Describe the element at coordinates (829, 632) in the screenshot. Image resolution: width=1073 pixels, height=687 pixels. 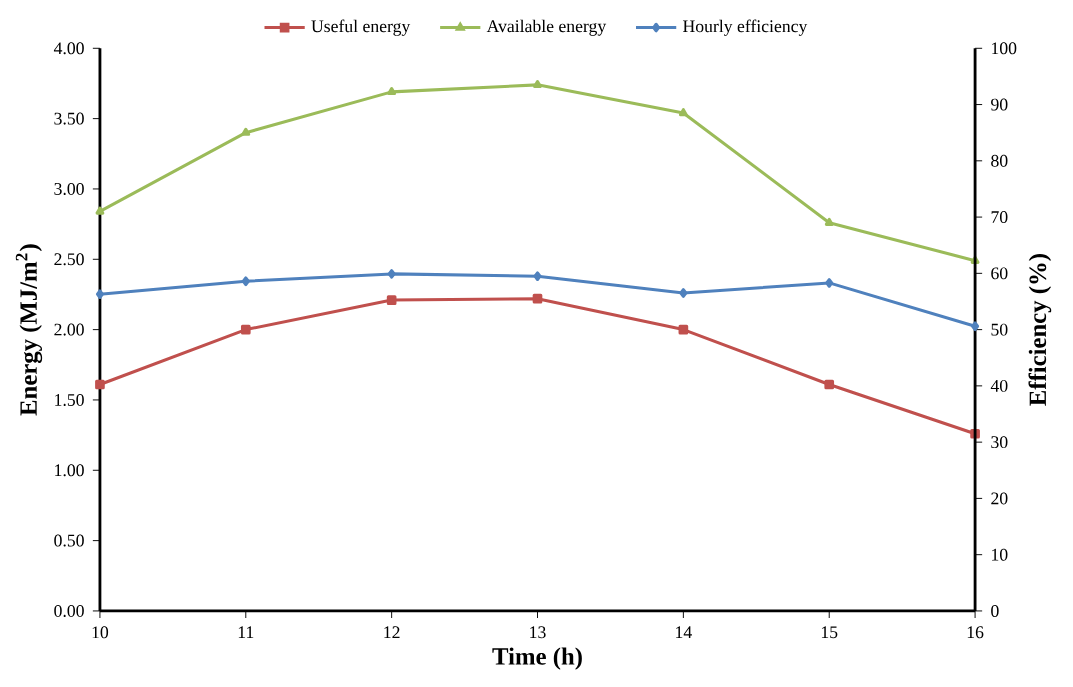
I see `x-tick-label: 15` at that location.